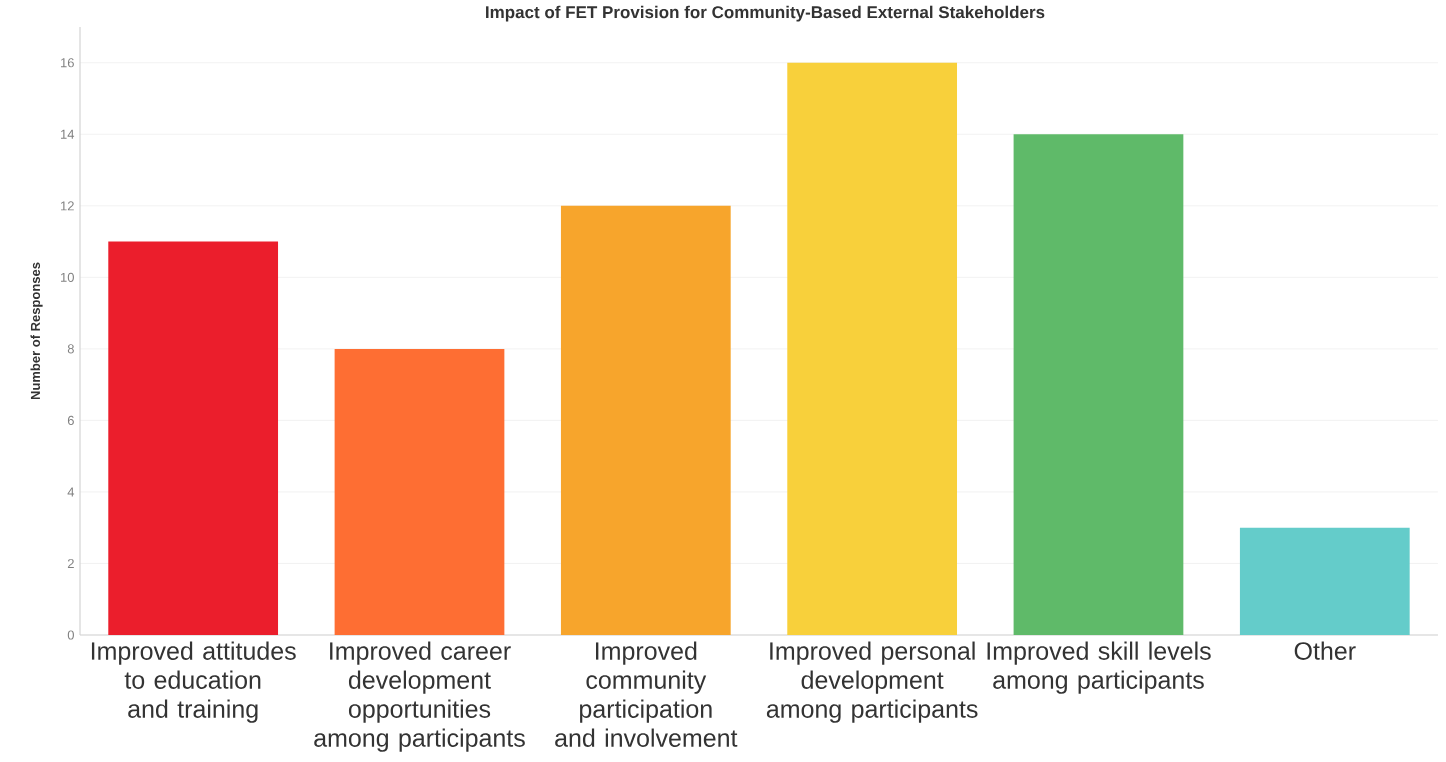 The height and width of the screenshot is (762, 1446). Describe the element at coordinates (419, 696) in the screenshot. I see `x-tick-label: Improved career development opportunities among participants` at that location.